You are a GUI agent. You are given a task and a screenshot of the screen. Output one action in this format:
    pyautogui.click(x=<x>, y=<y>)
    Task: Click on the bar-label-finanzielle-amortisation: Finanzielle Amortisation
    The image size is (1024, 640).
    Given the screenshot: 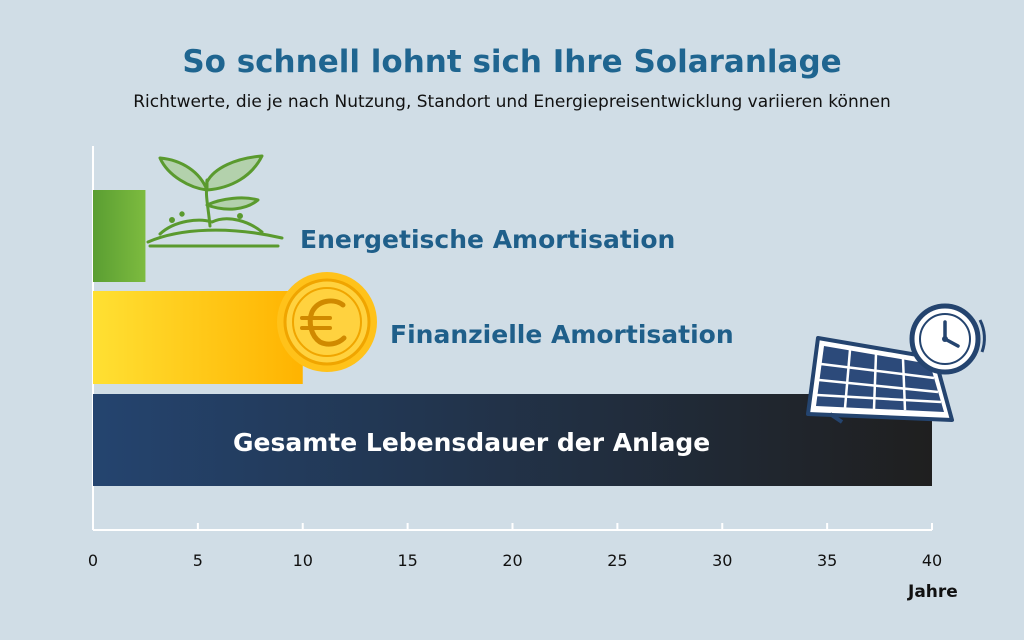 What is the action you would take?
    pyautogui.click(x=562, y=334)
    